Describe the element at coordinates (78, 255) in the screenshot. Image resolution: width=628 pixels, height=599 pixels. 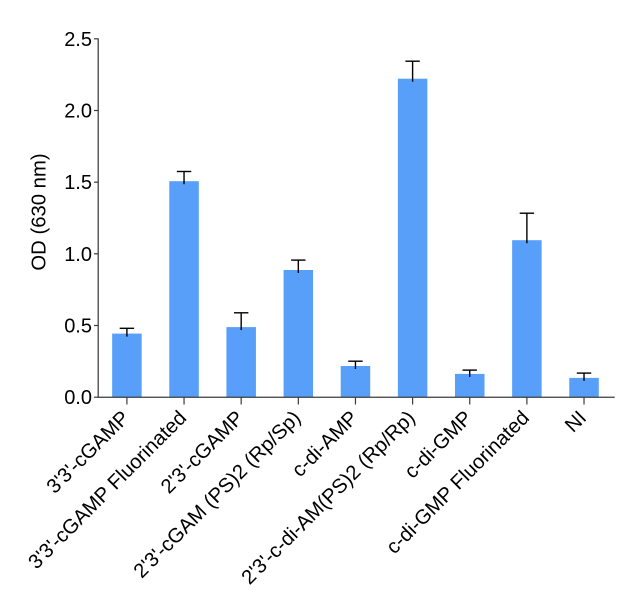
I see `svg-text: 1.0` at that location.